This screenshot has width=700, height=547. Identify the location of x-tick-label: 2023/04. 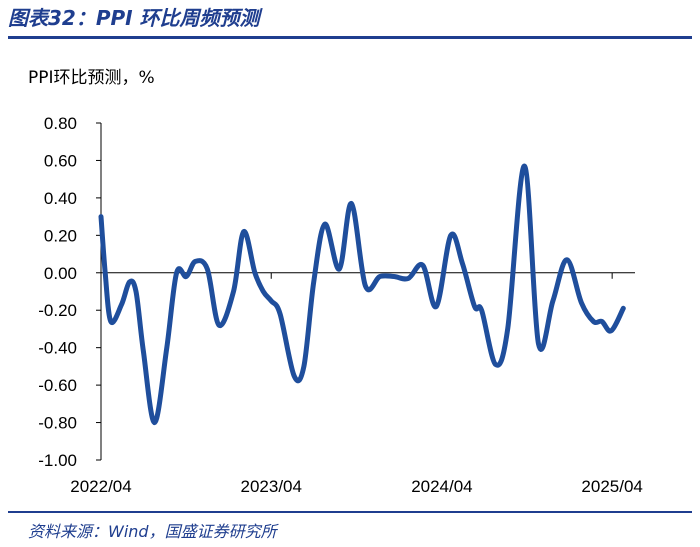
(271, 486).